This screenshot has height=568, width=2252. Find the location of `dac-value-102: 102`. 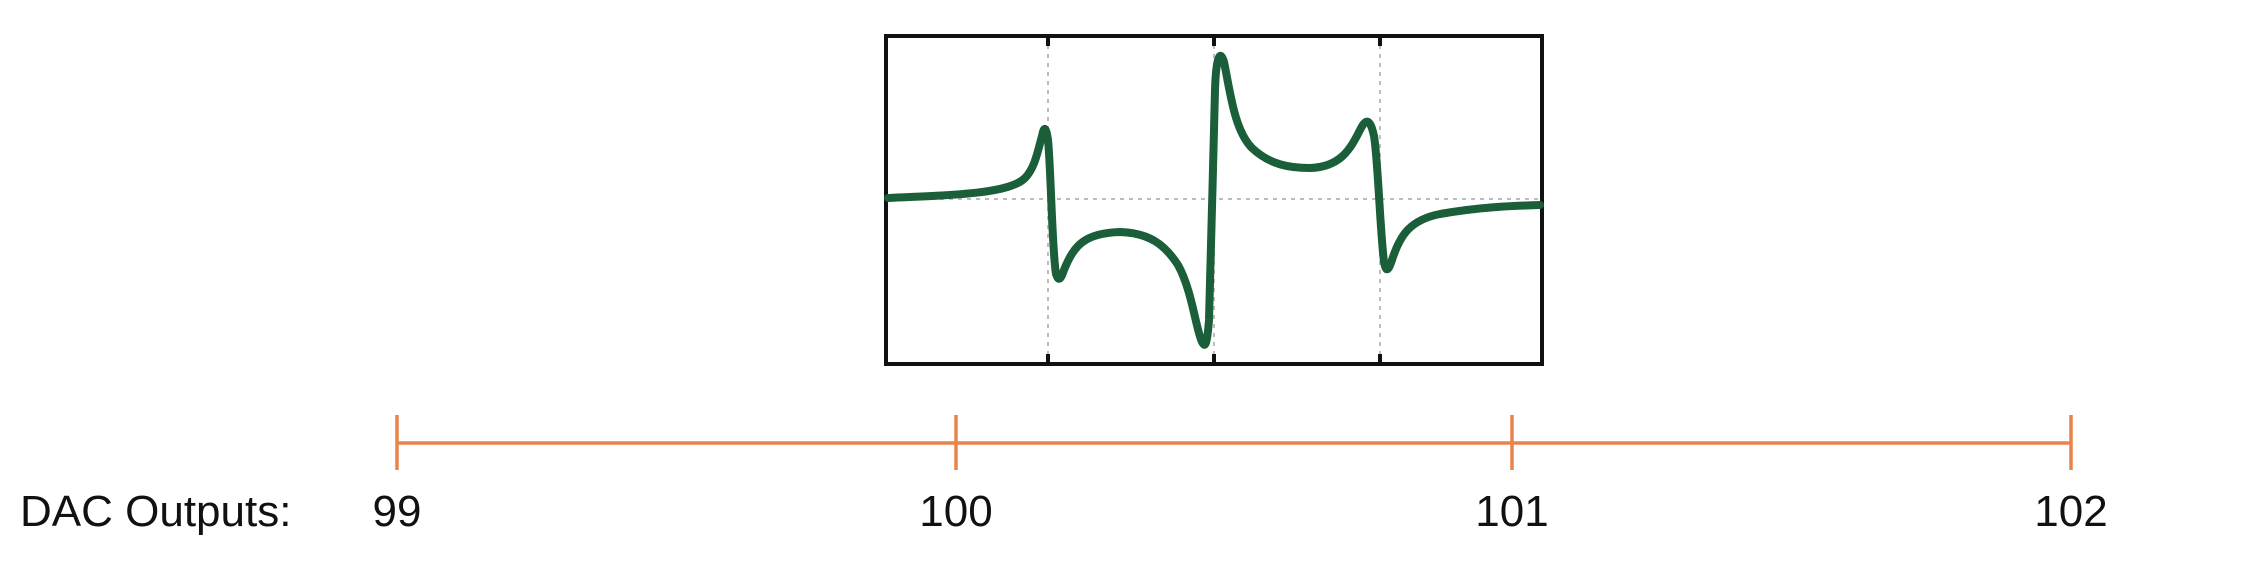

dac-value-102: 102 is located at coordinates (2070, 511).